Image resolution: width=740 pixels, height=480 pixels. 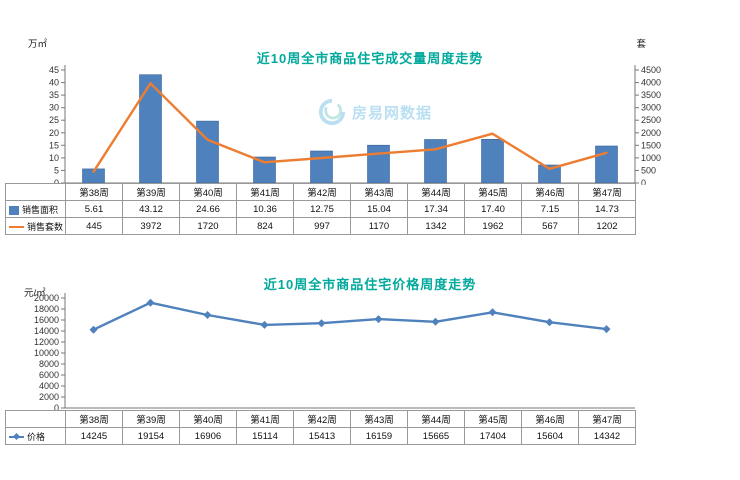 What do you see at coordinates (54, 145) in the screenshot?
I see `svg-text: 15` at bounding box center [54, 145].